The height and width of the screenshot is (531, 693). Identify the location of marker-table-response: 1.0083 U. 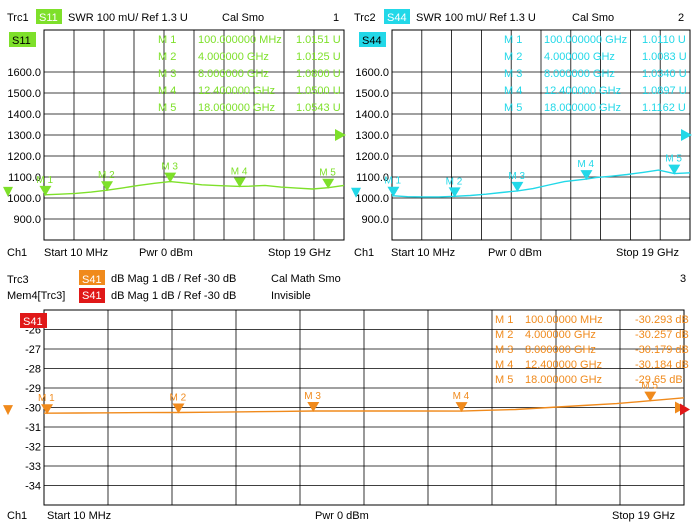
(664, 57).